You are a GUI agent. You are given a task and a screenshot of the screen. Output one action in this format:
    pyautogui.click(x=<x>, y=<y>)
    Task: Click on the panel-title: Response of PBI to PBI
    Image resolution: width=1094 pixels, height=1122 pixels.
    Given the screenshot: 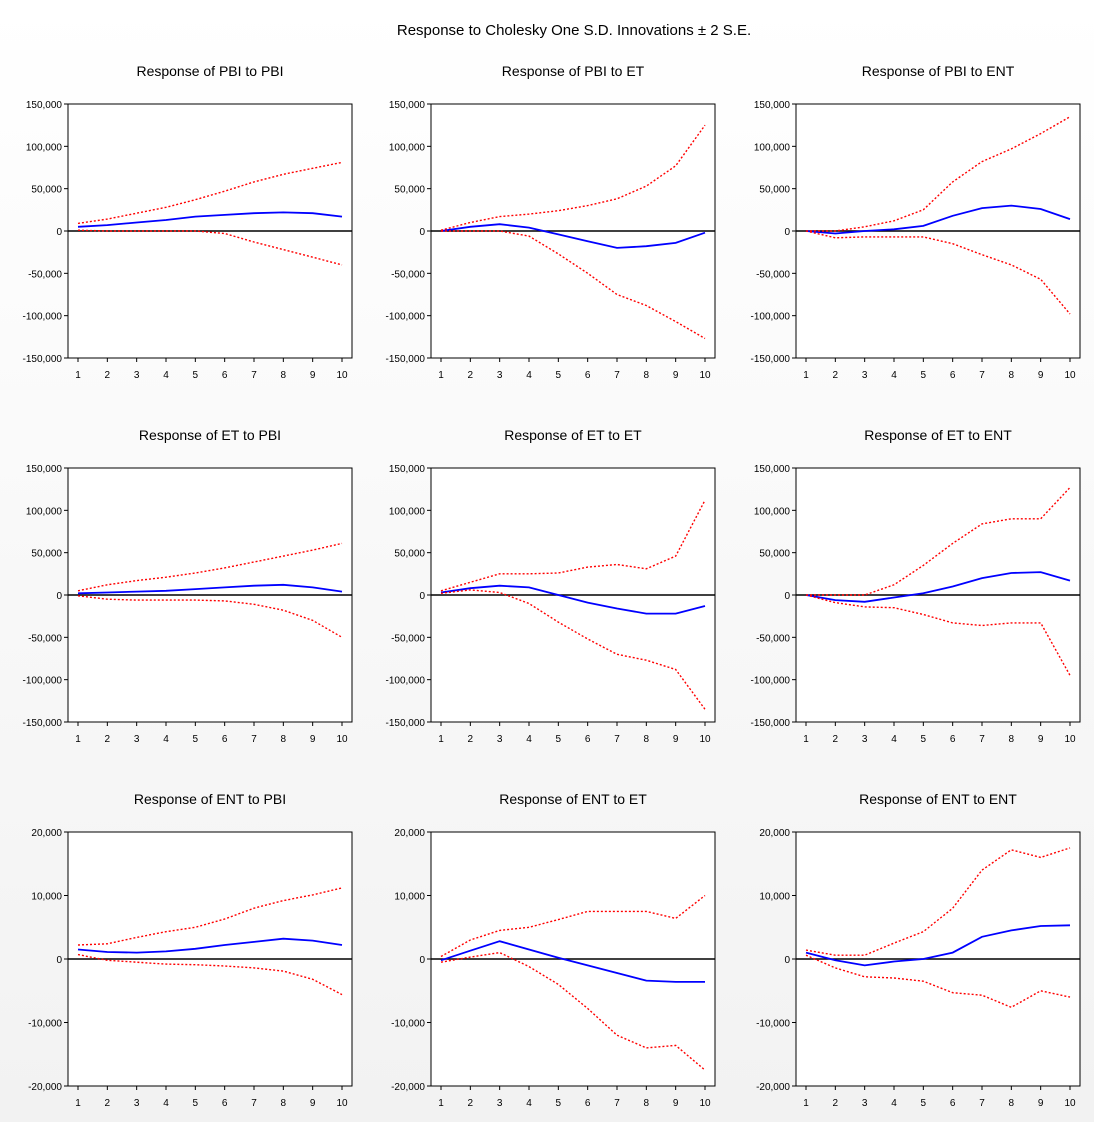 What is the action you would take?
    pyautogui.click(x=209, y=71)
    